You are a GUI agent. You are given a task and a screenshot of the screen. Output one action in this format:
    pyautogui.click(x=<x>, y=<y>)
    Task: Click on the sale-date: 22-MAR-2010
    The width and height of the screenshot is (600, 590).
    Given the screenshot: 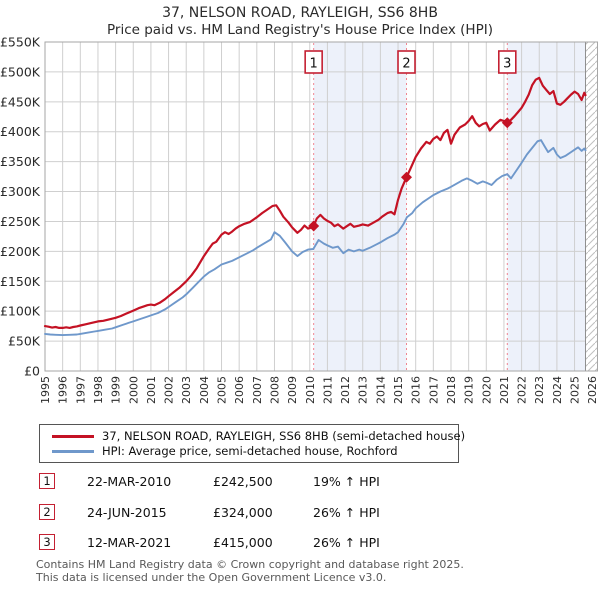 What is the action you would take?
    pyautogui.click(x=129, y=481)
    